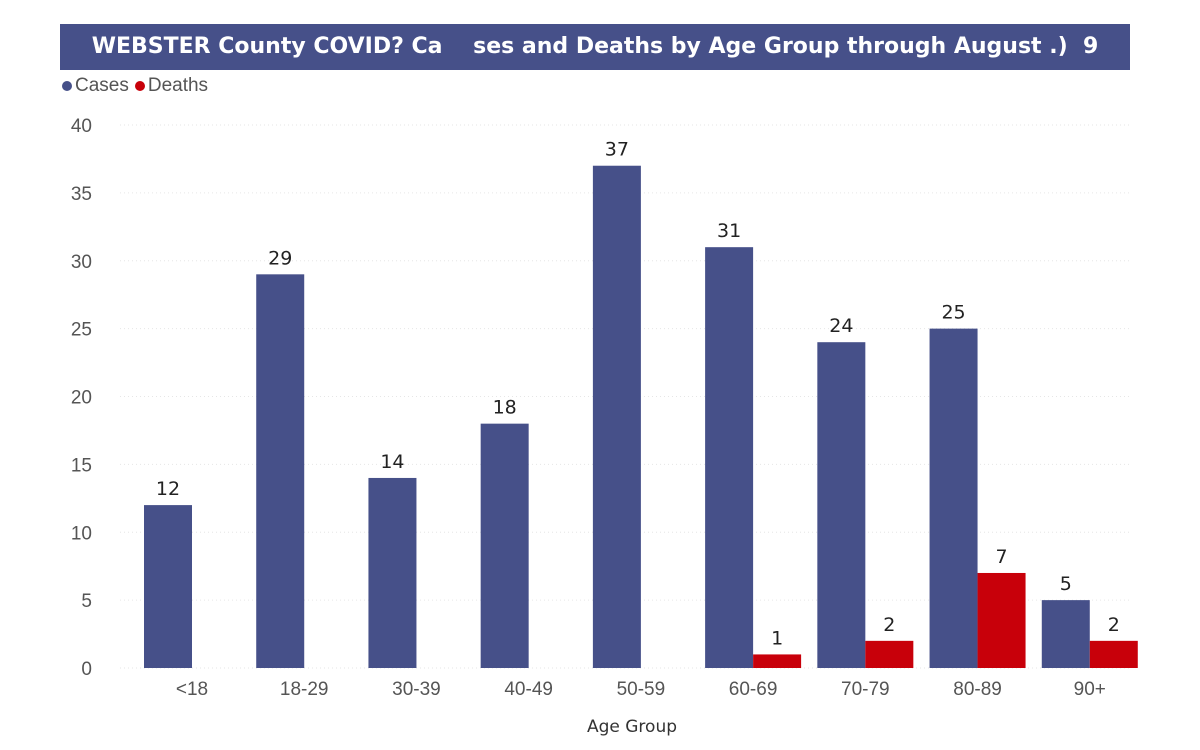  What do you see at coordinates (1066, 584) in the screenshot?
I see `data-label-cases: 5` at bounding box center [1066, 584].